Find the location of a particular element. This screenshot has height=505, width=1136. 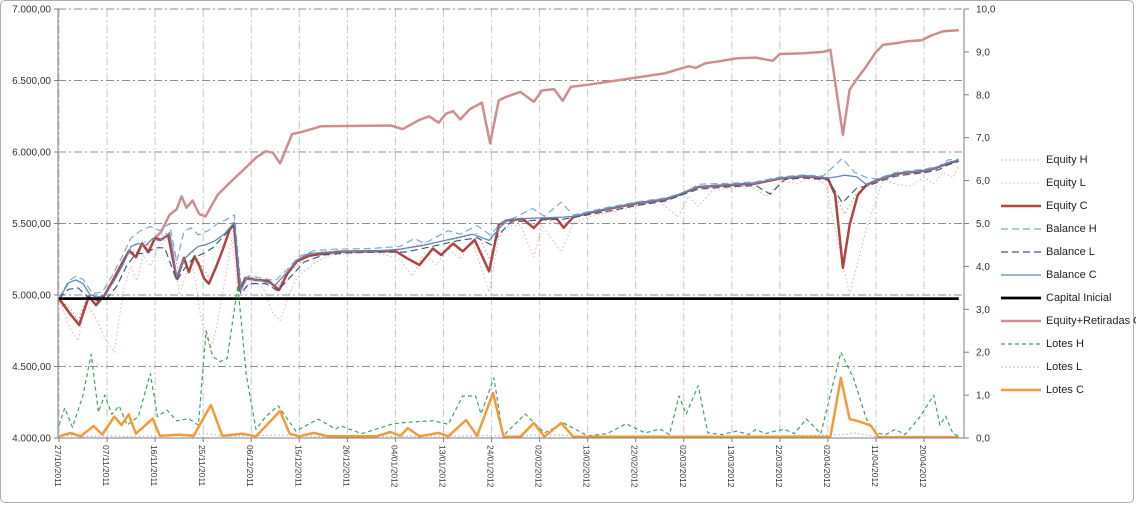

right-axis-label: 1,0 is located at coordinates (983, 396).